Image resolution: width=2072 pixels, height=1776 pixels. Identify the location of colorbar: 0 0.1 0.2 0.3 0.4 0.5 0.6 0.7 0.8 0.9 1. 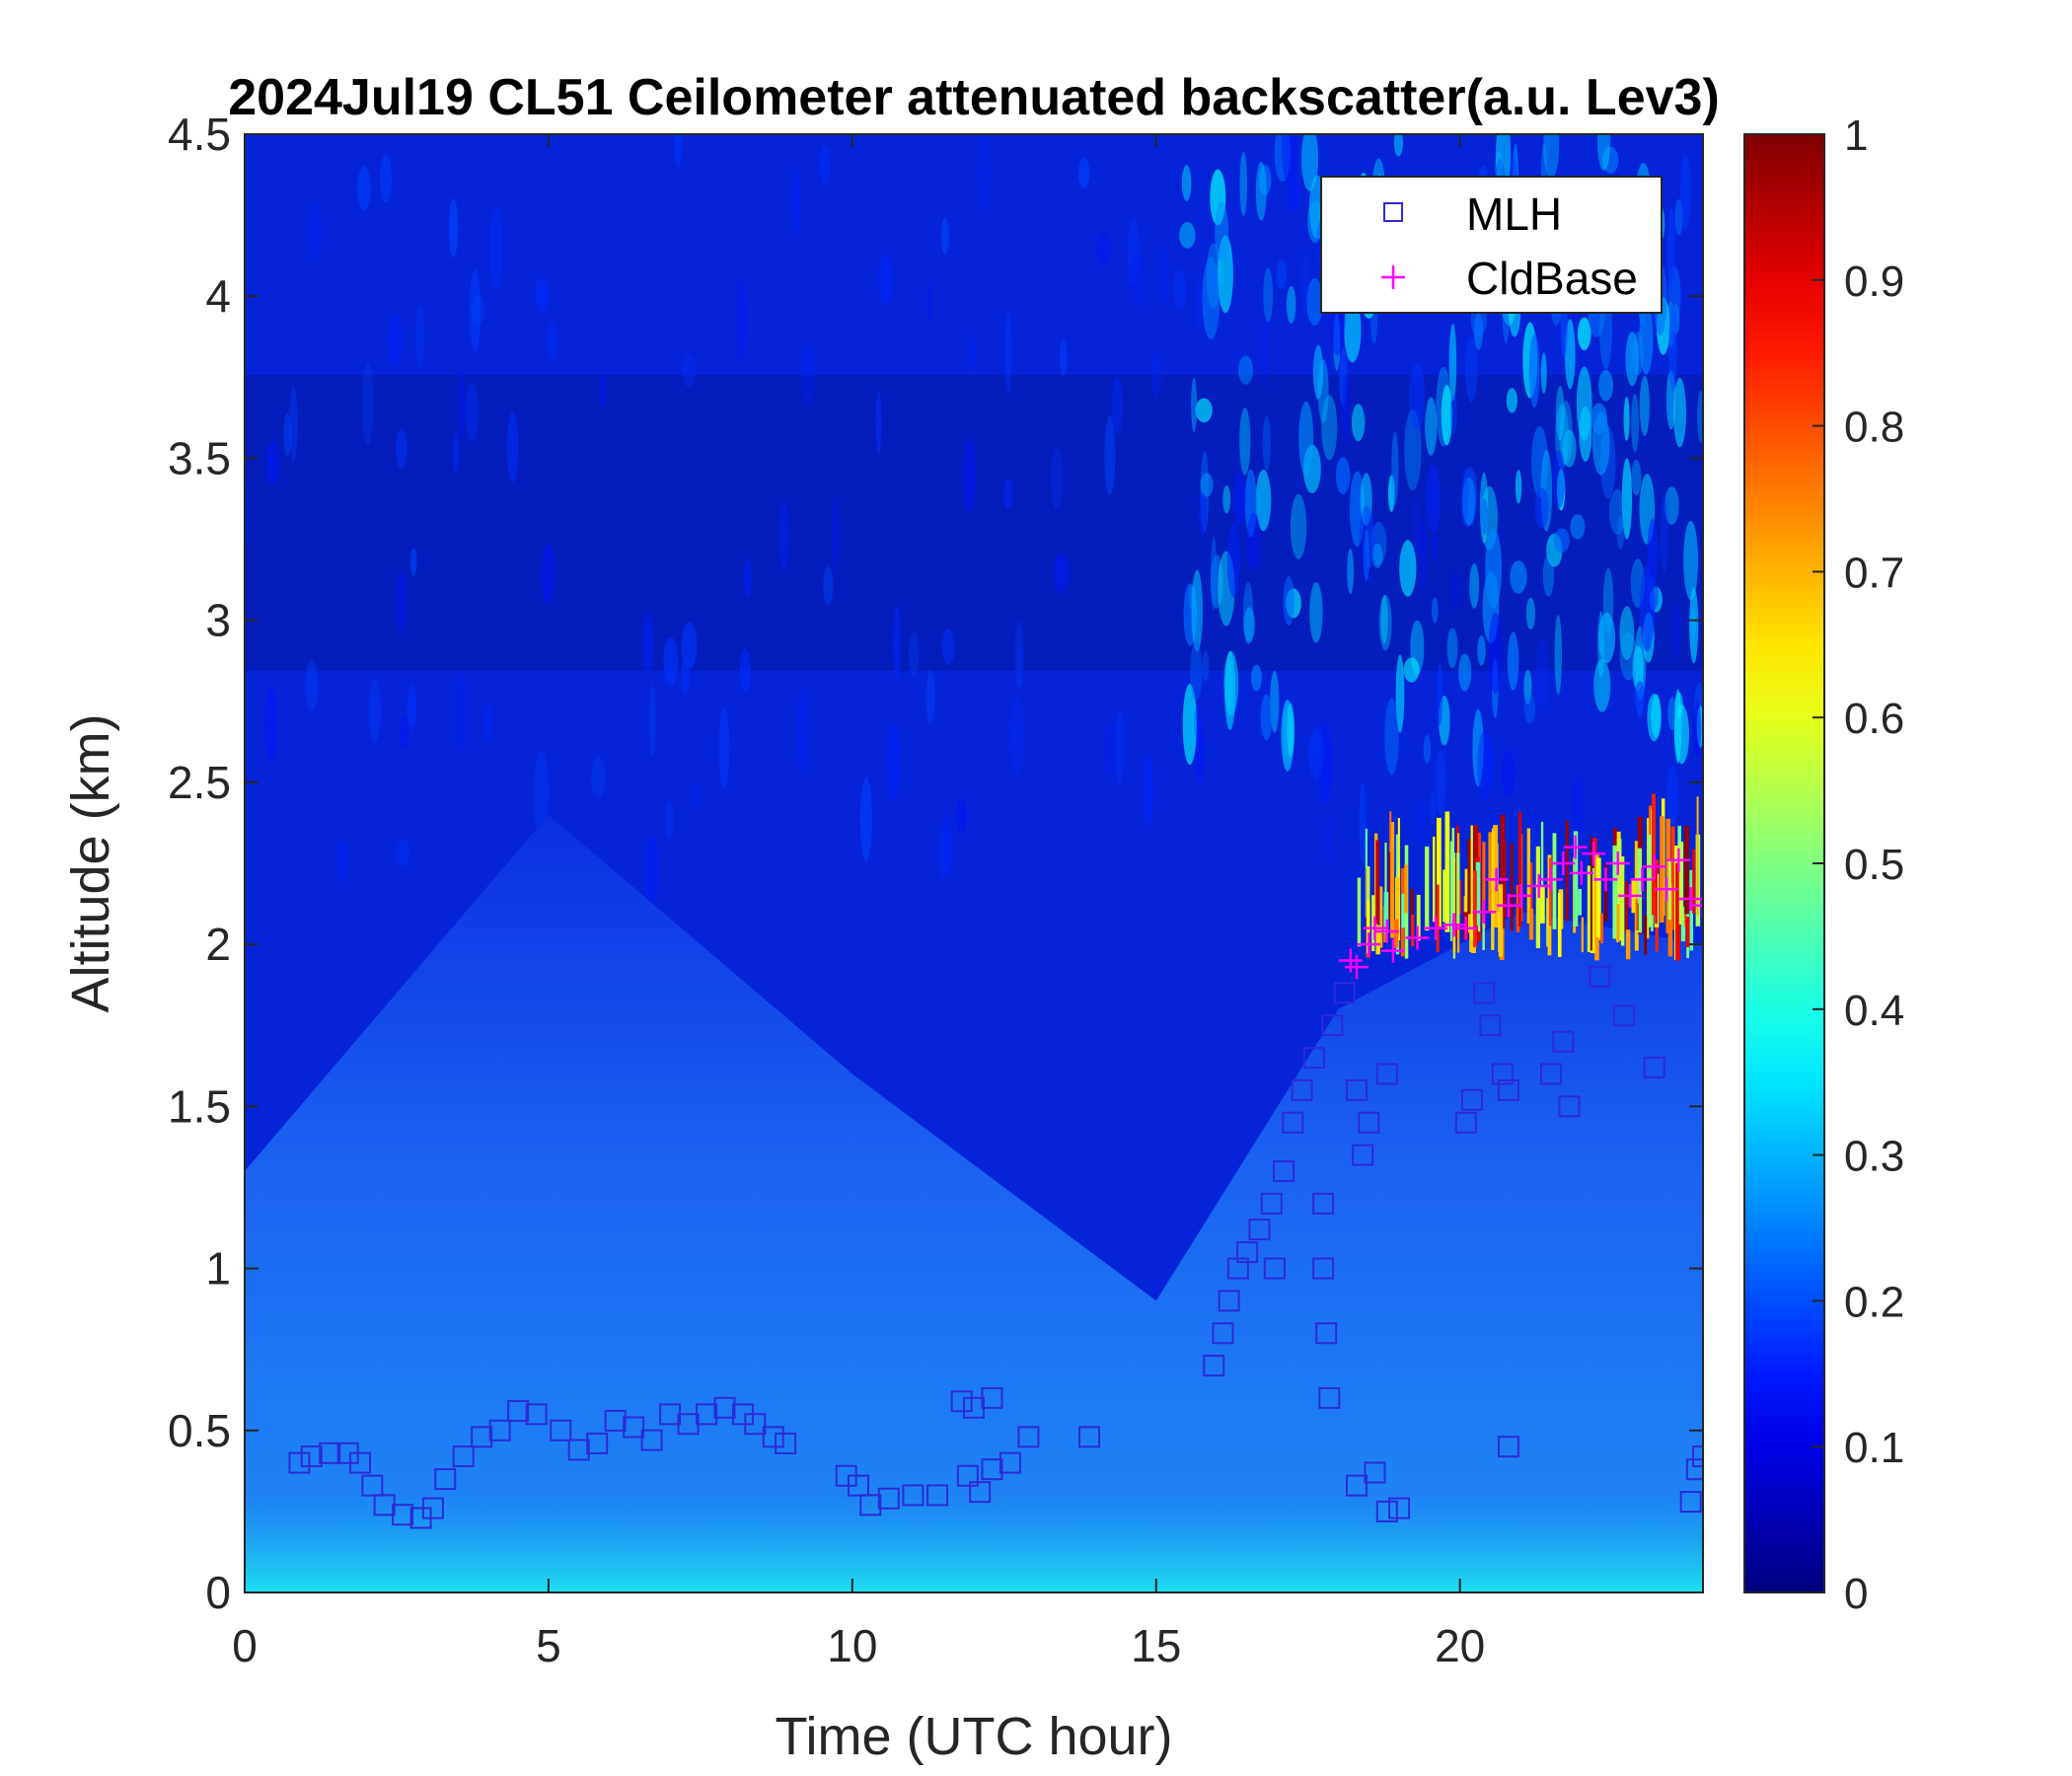
(1824, 865).